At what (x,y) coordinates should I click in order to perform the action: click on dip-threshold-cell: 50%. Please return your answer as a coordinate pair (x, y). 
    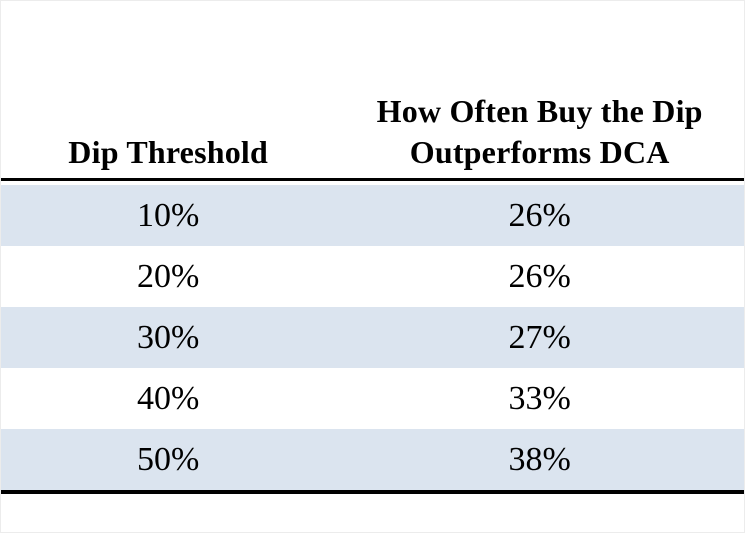
    Looking at the image, I should click on (168, 459).